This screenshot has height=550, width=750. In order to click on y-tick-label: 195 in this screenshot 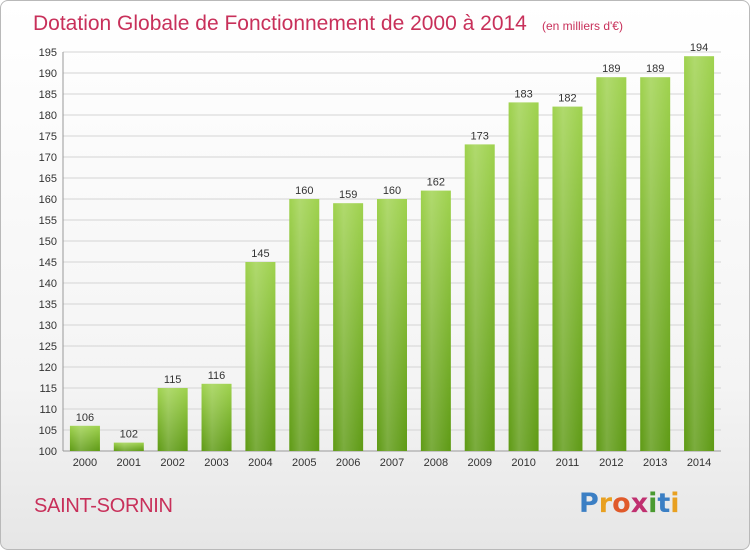, I will do `click(48, 53)`.